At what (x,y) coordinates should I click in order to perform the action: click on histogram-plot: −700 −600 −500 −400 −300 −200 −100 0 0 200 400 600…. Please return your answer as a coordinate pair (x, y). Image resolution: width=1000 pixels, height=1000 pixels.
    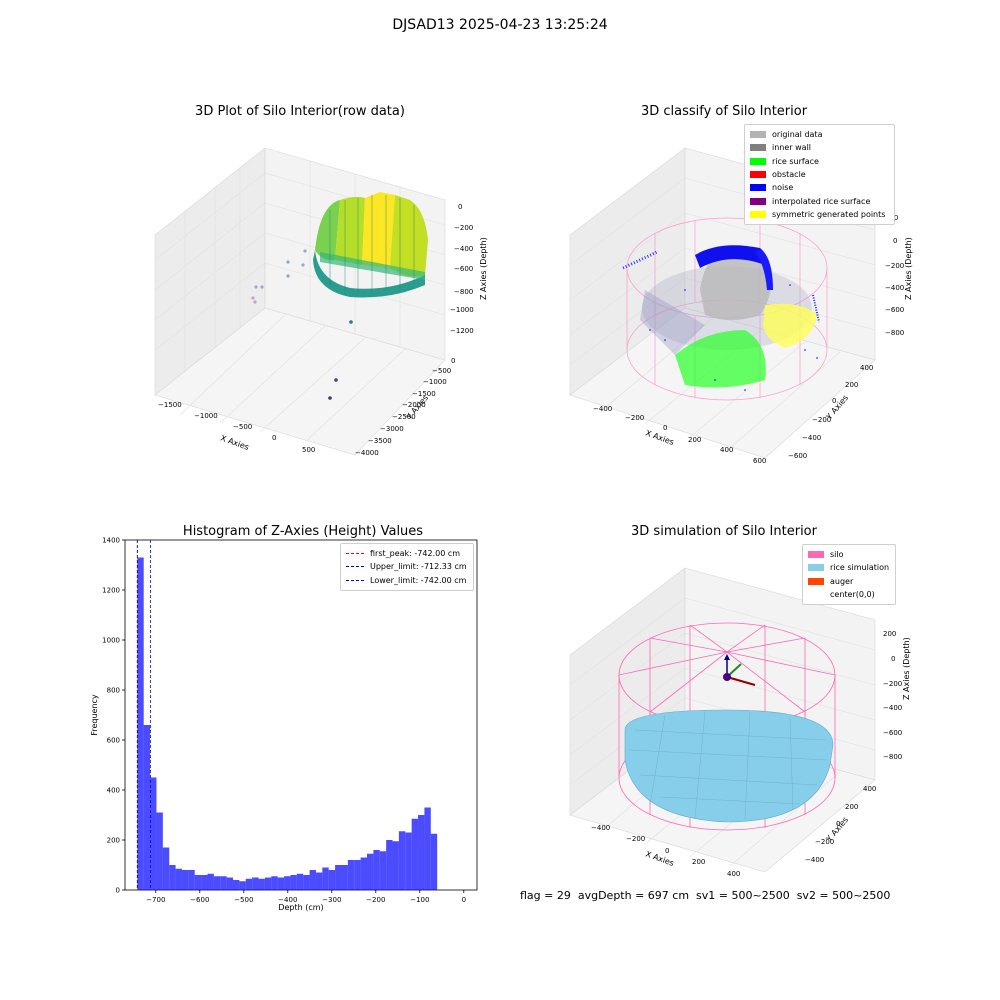
    Looking at the image, I should click on (284, 724).